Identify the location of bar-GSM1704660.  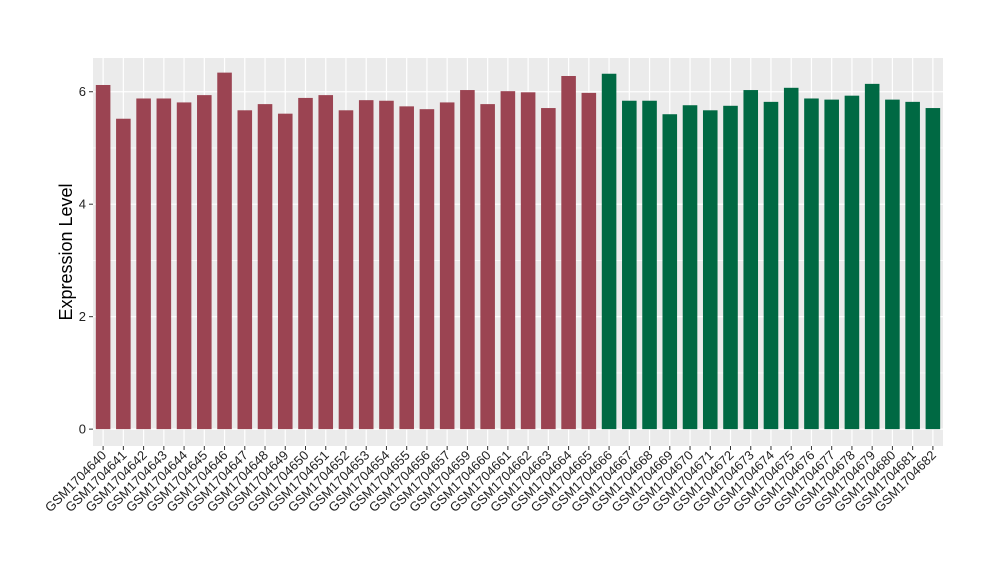
(487, 267).